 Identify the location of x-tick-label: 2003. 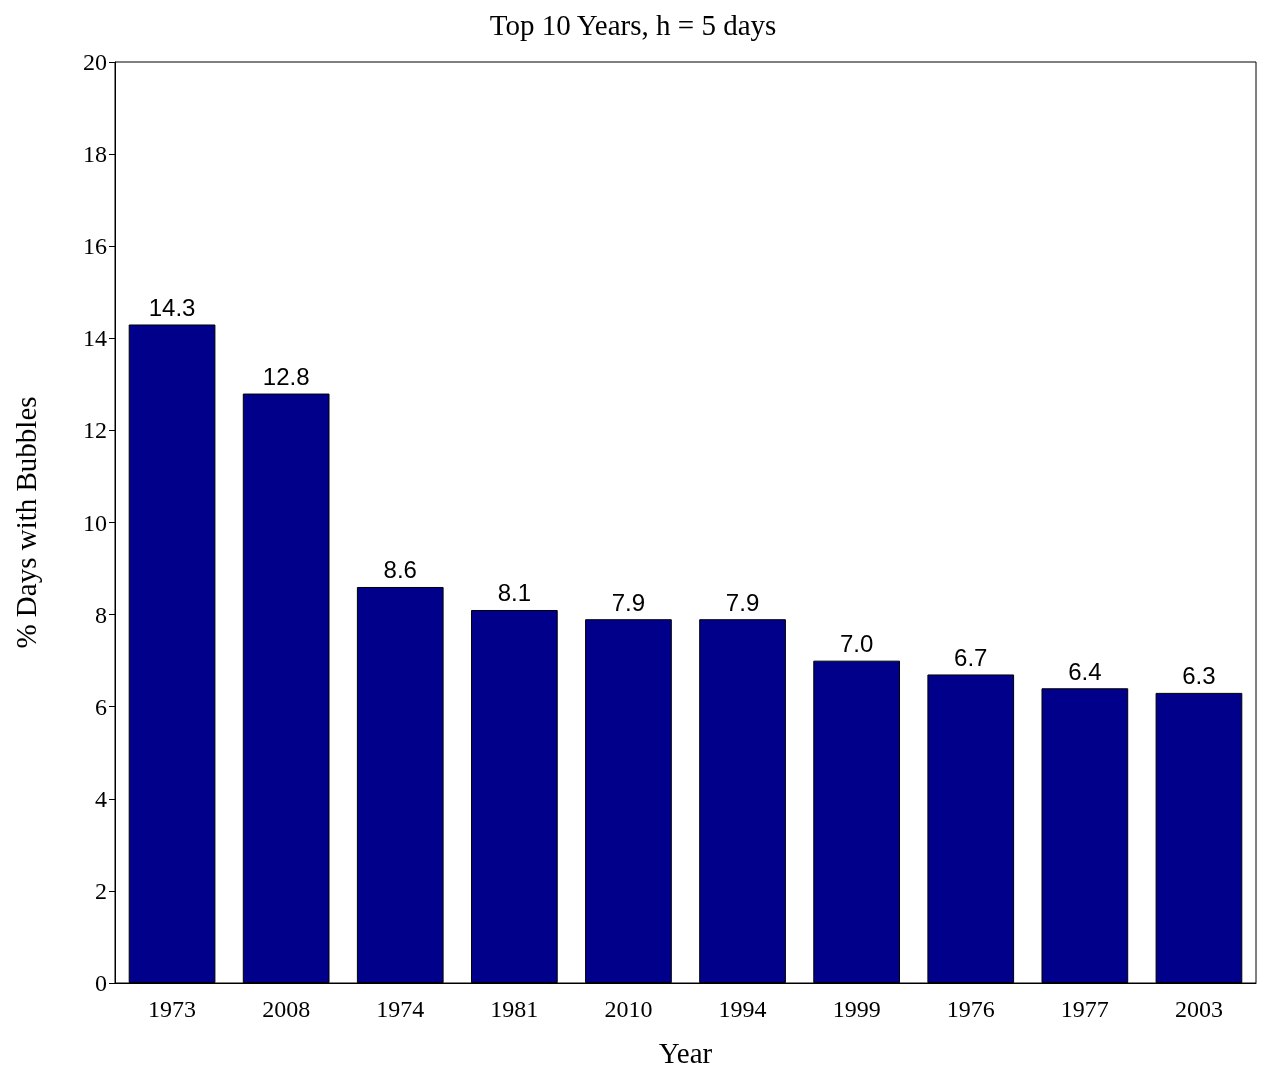
(1198, 1009).